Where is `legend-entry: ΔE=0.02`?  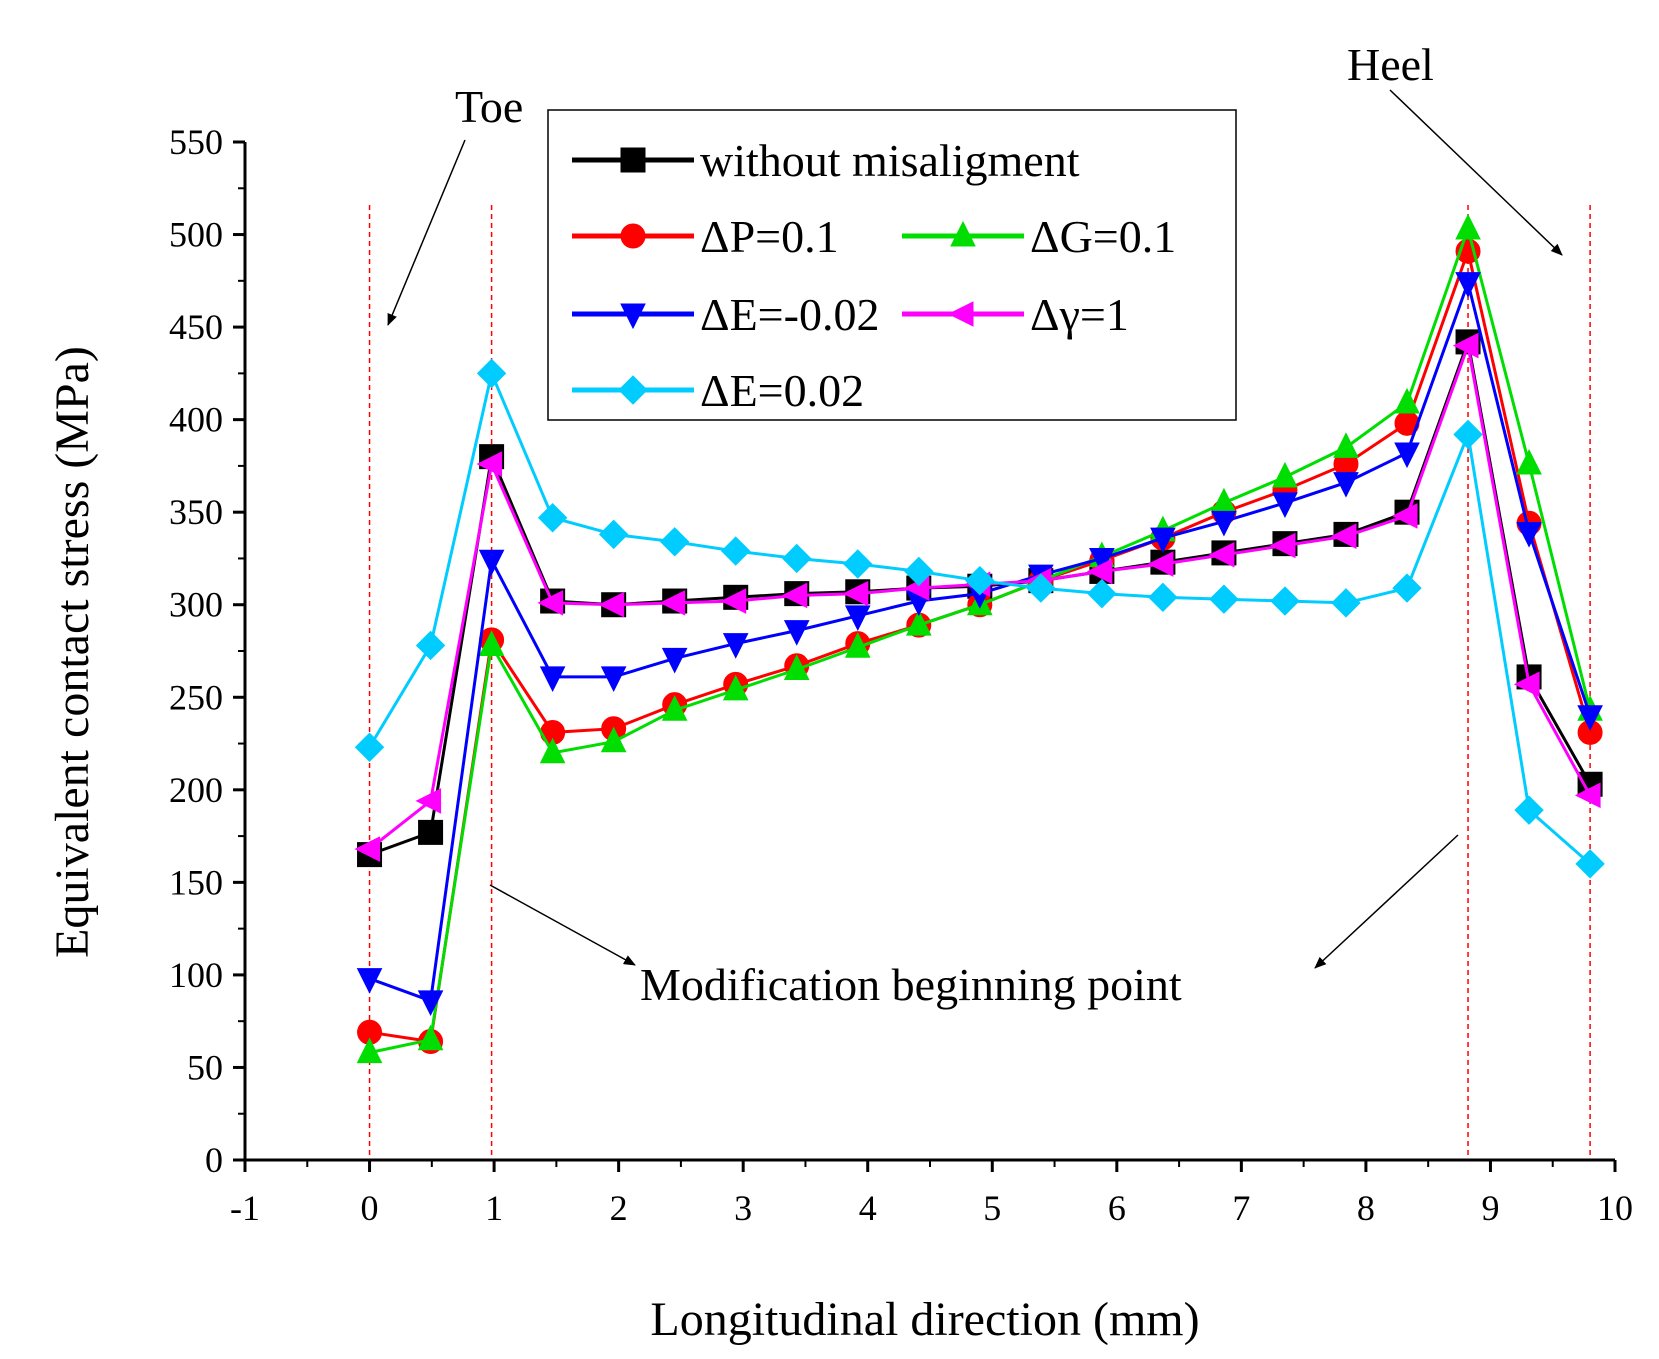 legend-entry: ΔE=0.02 is located at coordinates (718, 390).